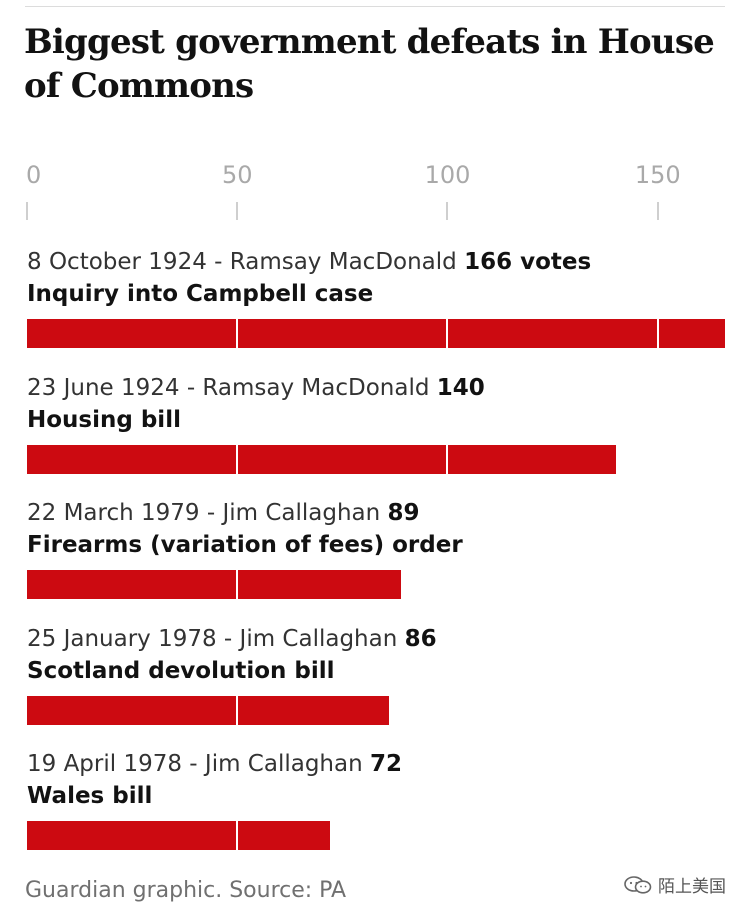 The width and height of the screenshot is (750, 917). Describe the element at coordinates (104, 419) in the screenshot. I see `row-subject: Housing bill` at that location.